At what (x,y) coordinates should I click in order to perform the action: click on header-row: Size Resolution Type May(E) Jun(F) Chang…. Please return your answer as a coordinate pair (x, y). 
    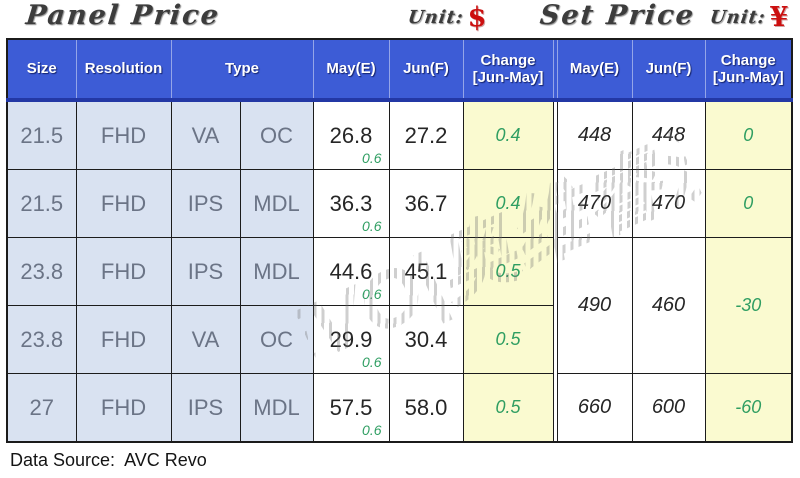
    Looking at the image, I should click on (399, 70).